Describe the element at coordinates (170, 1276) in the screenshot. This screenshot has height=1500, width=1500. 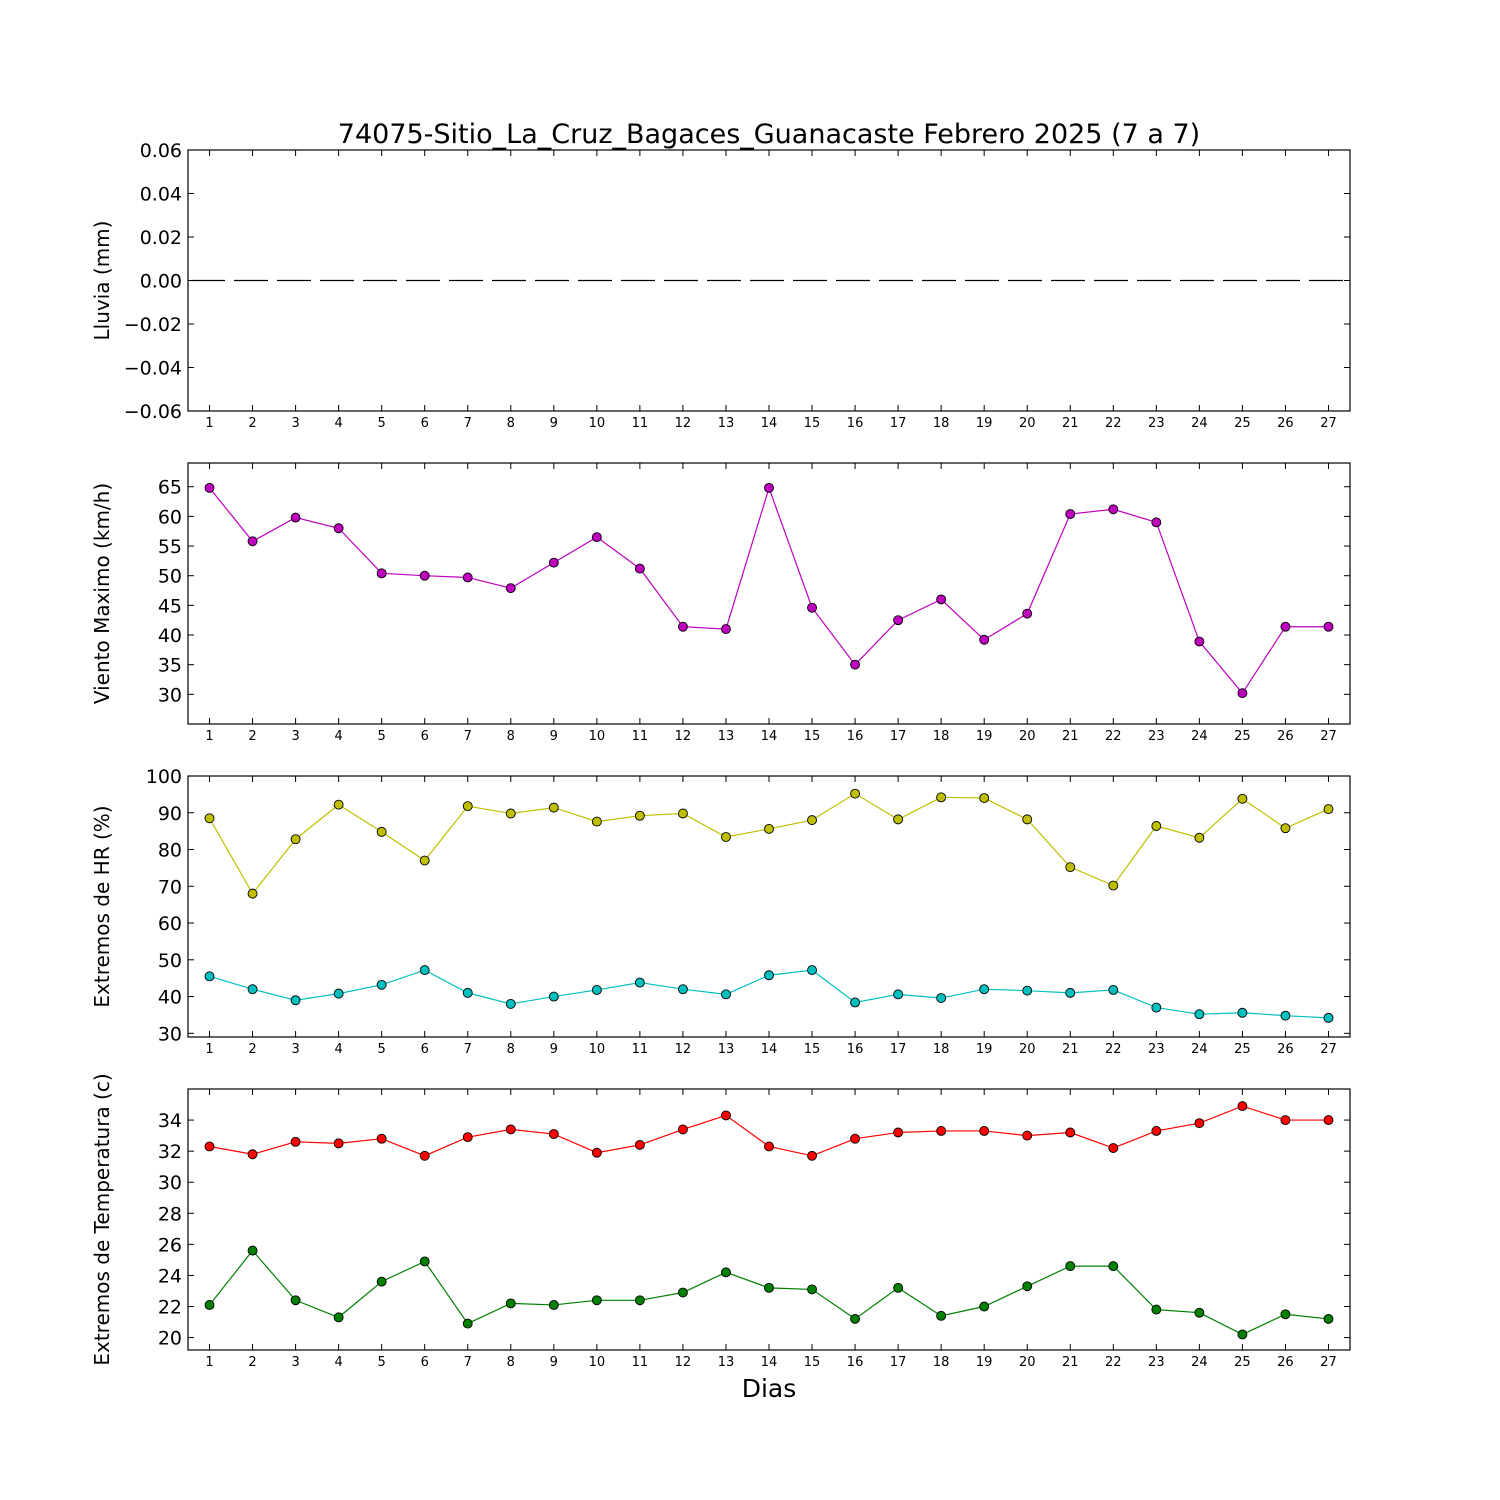
I see `y-tick-label: 24` at that location.